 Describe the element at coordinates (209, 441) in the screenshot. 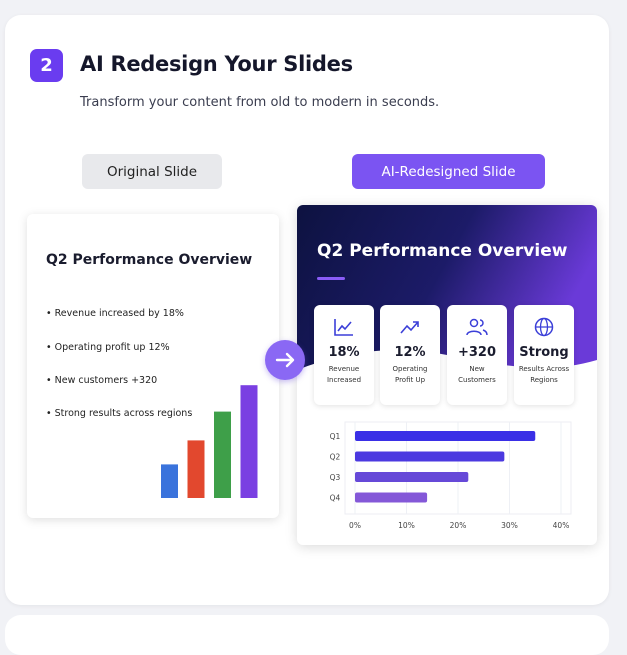

I see `original-chart` at that location.